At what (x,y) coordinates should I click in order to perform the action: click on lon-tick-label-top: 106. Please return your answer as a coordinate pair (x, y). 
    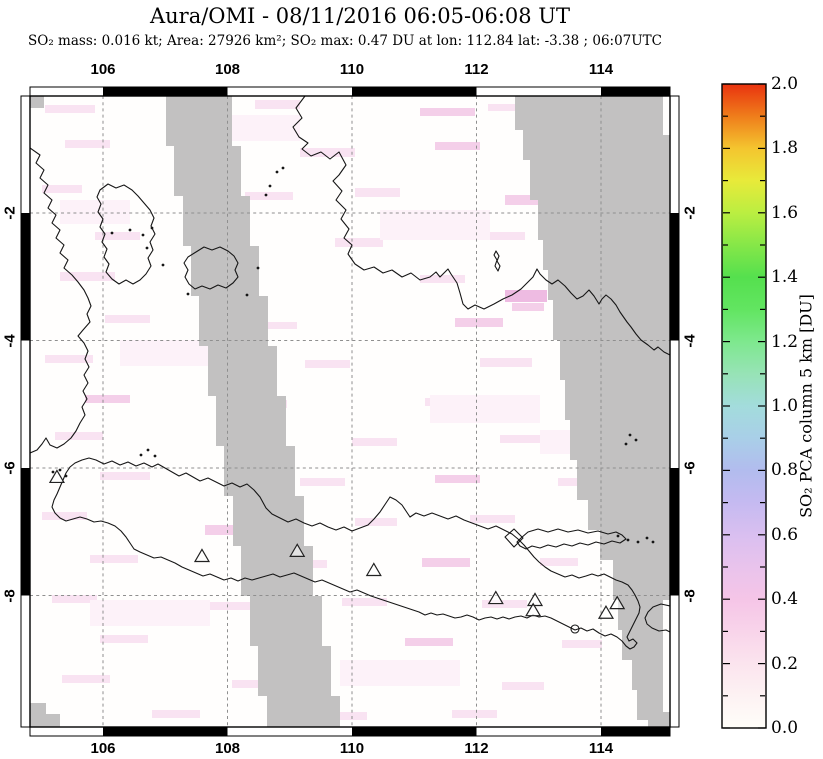
    Looking at the image, I should click on (103, 69).